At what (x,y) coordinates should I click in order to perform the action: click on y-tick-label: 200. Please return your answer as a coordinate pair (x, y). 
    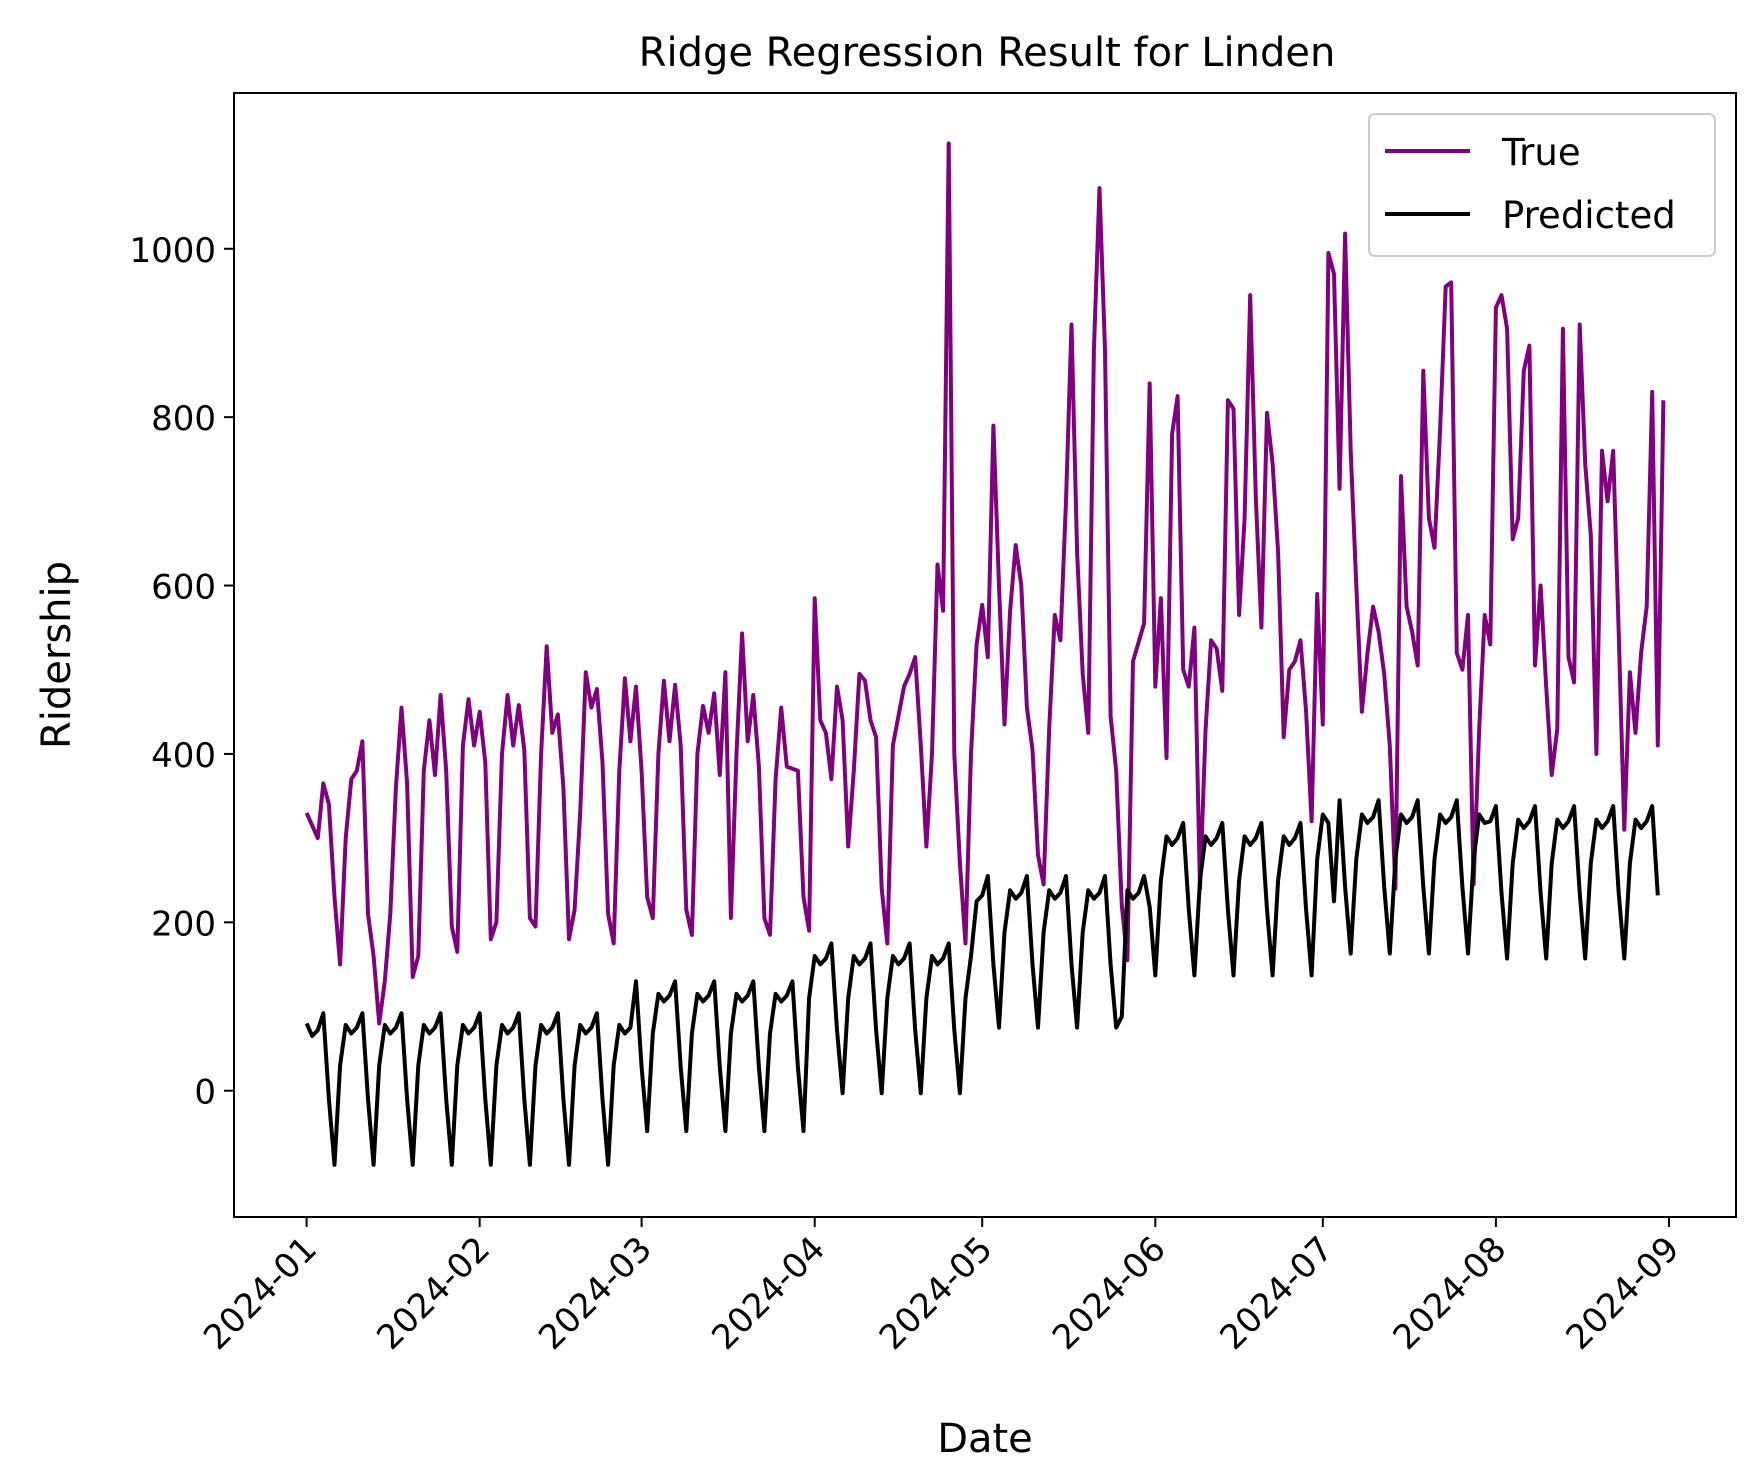
    Looking at the image, I should click on (183, 924).